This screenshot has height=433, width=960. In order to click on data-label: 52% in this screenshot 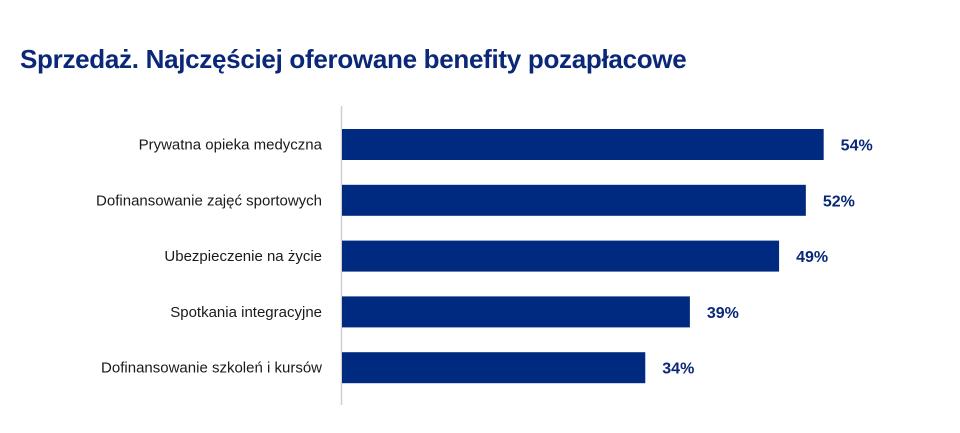, I will do `click(839, 201)`.